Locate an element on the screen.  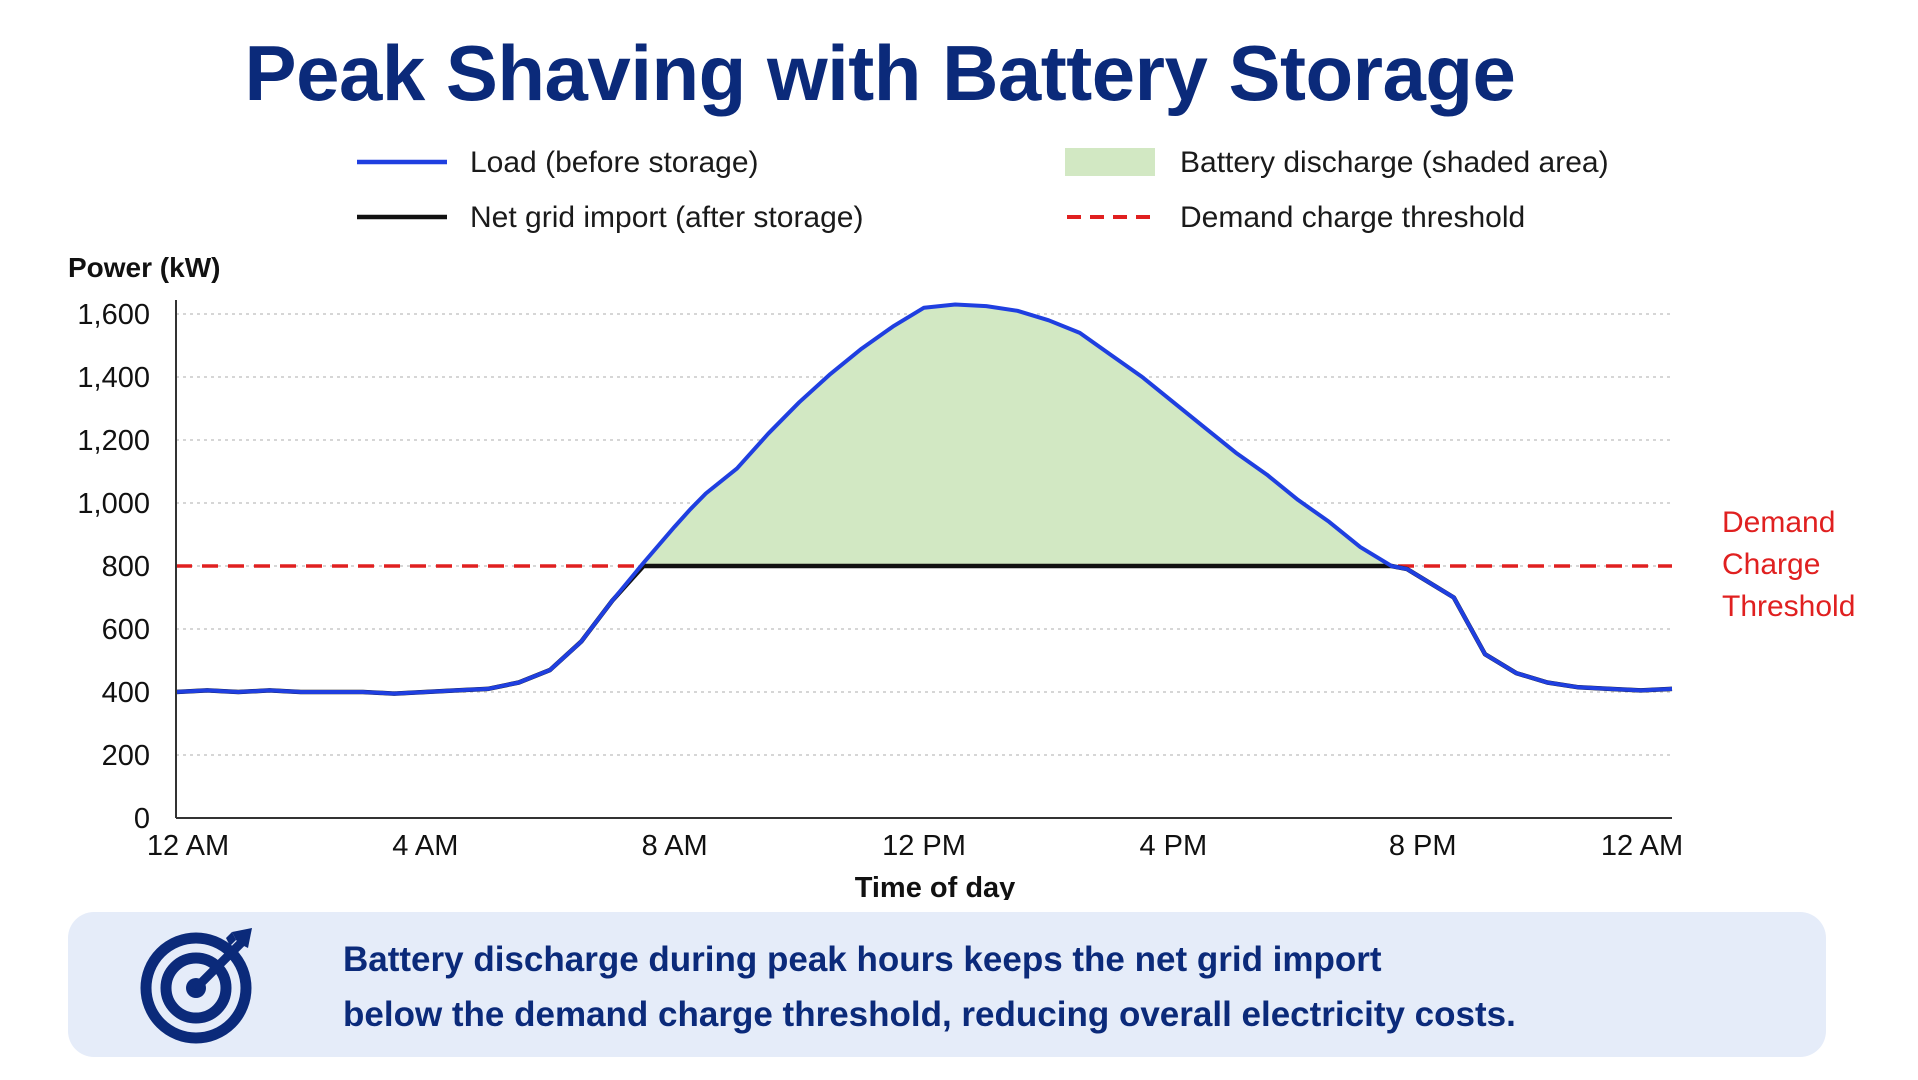
y-tick-label: 1,600 is located at coordinates (113, 315).